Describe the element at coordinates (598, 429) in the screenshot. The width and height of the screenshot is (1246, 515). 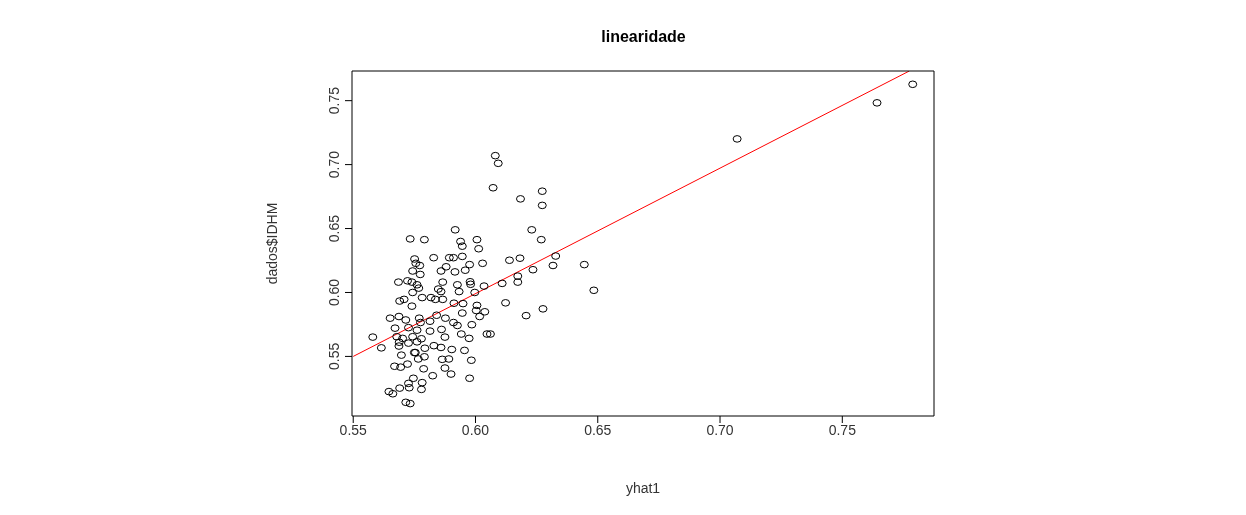
I see `x-tick-label: 0.65` at that location.